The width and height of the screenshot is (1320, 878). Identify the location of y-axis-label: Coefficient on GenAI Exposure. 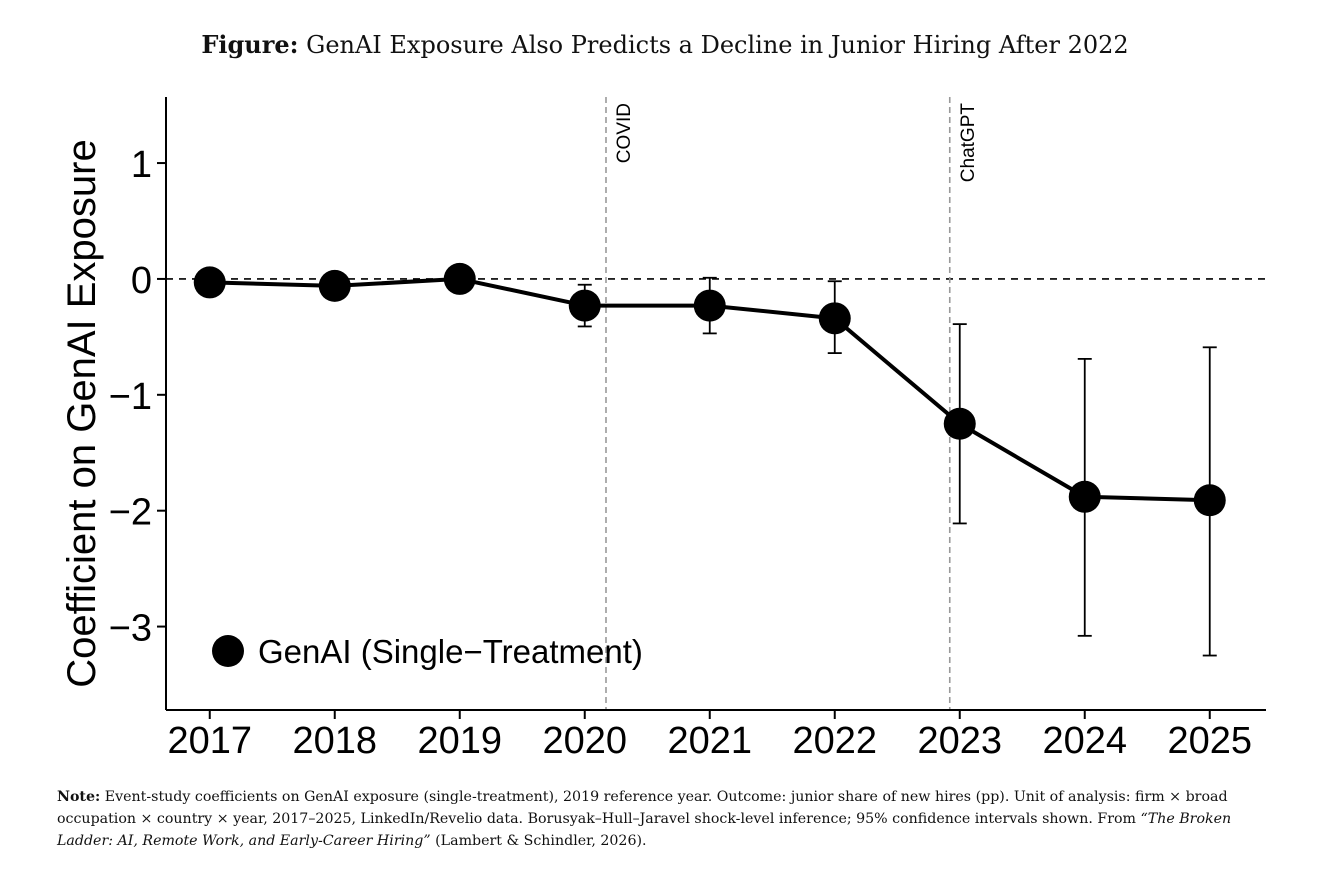
(82, 413).